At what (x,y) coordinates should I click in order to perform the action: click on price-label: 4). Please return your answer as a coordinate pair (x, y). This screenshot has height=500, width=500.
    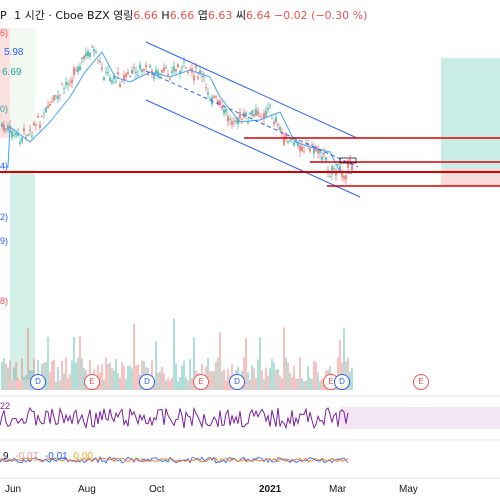
    Looking at the image, I should click on (4, 166).